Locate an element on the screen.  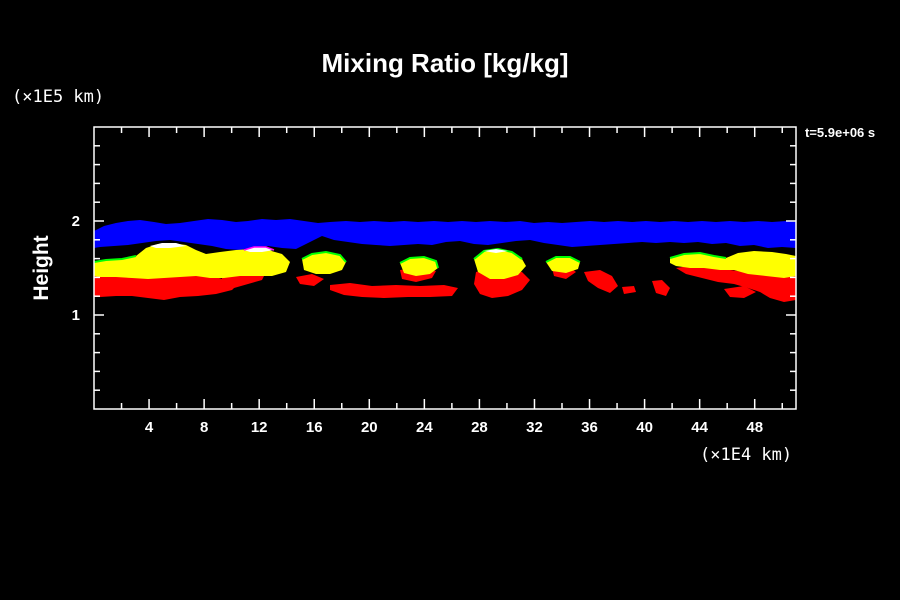
time-label: t=5.9e+06 s is located at coordinates (840, 132).